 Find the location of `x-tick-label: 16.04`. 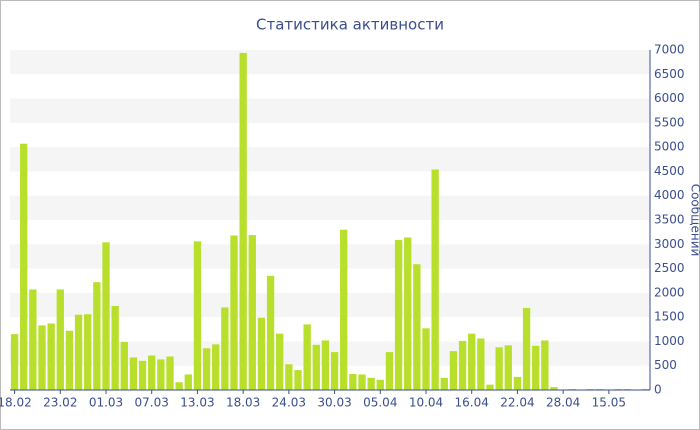

x-tick-label: 16.04 is located at coordinates (472, 403).